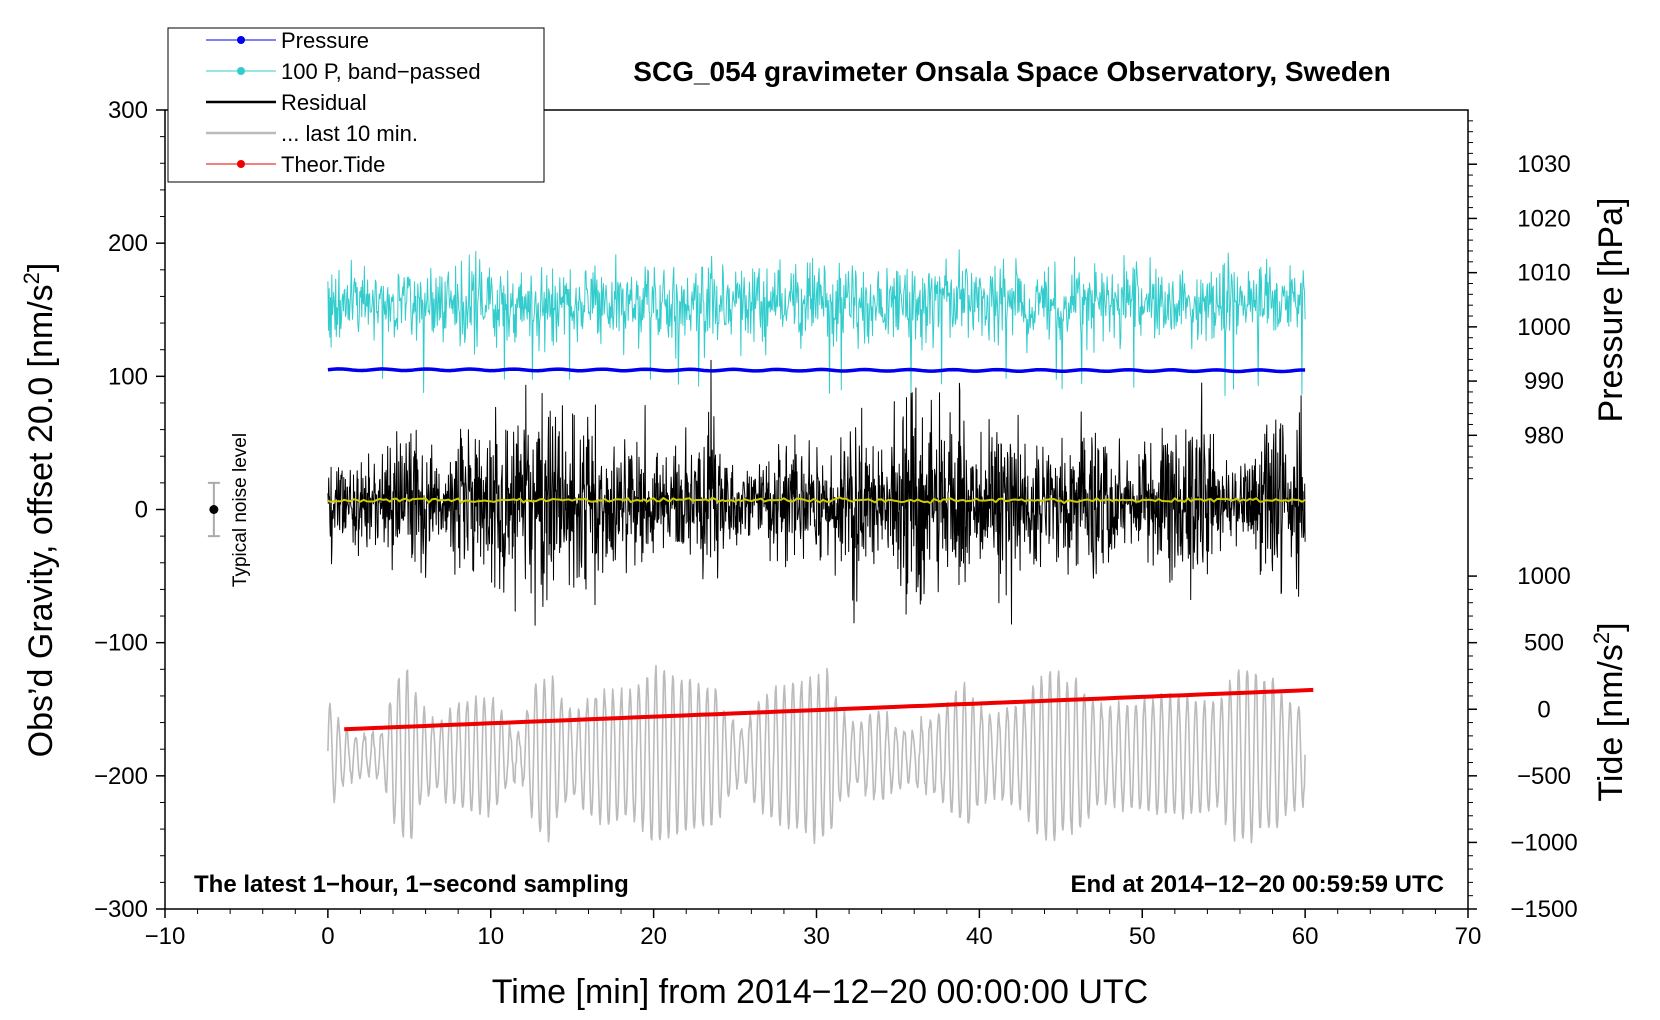  I want to click on noise-level-label: Typical noise level, so click(240, 510).